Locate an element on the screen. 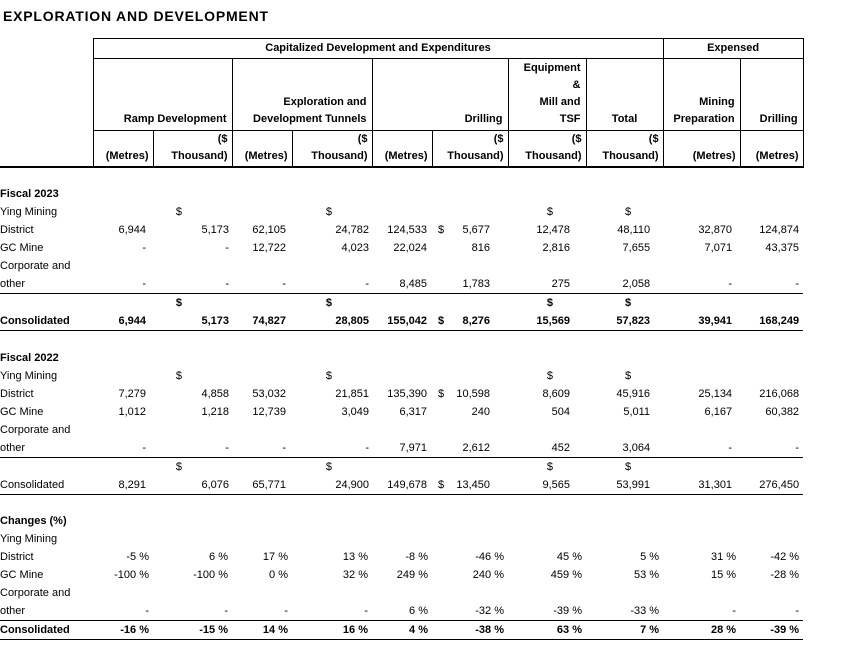 This screenshot has height=654, width=845. row-label: Corporate and is located at coordinates (35, 593).